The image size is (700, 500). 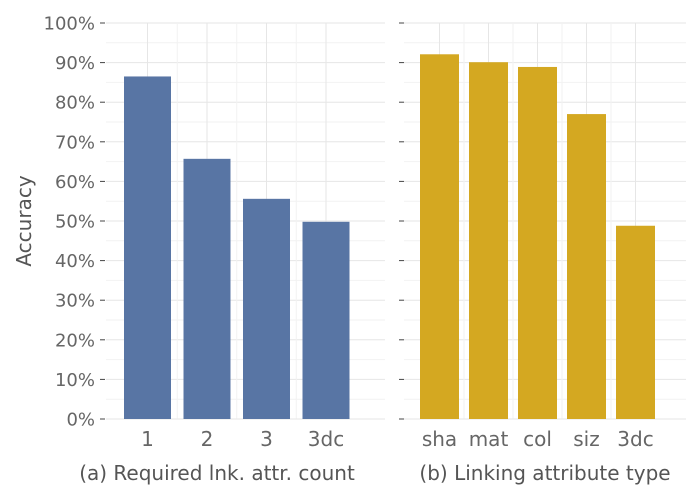 I want to click on panel-b-x-tick-labels: sha mat col siz 3dc, so click(x=538, y=439).